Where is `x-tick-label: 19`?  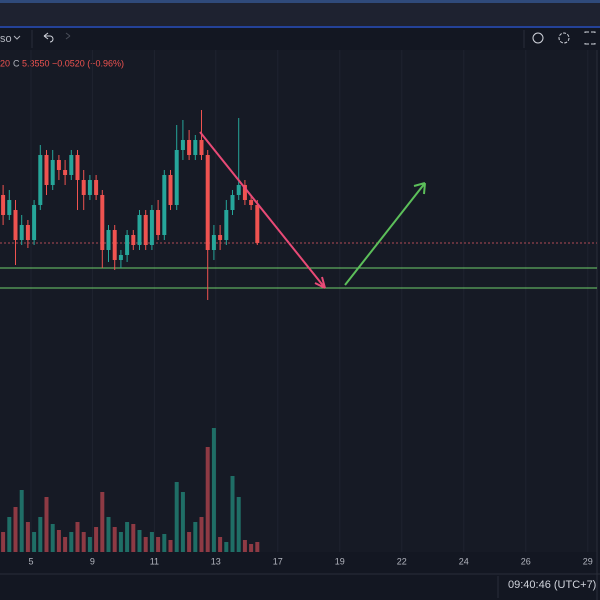
x-tick-label: 19 is located at coordinates (340, 561).